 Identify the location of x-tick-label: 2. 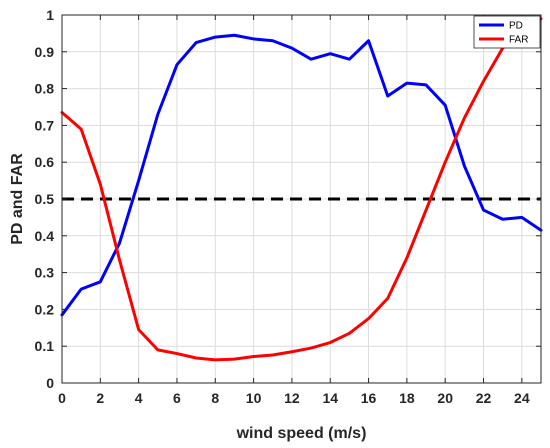
(100, 398).